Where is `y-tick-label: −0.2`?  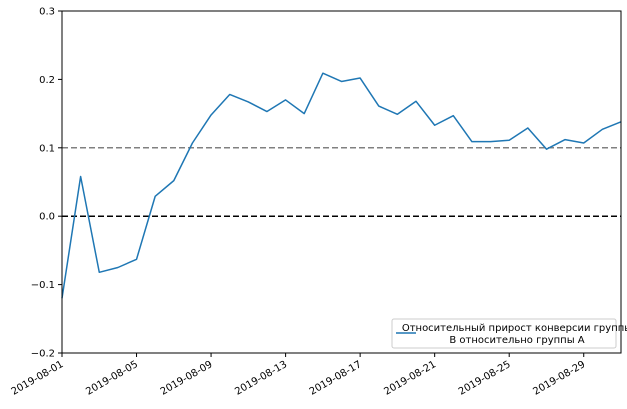
y-tick-label: −0.2 is located at coordinates (43, 354).